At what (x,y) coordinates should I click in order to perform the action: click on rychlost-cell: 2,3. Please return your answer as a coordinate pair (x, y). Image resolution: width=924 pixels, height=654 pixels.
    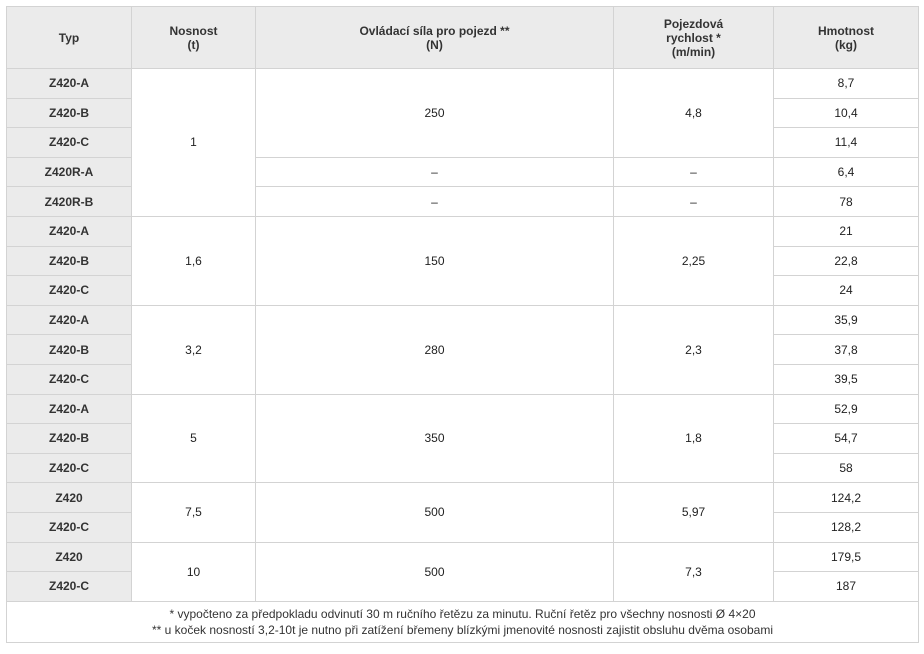
    Looking at the image, I should click on (693, 349).